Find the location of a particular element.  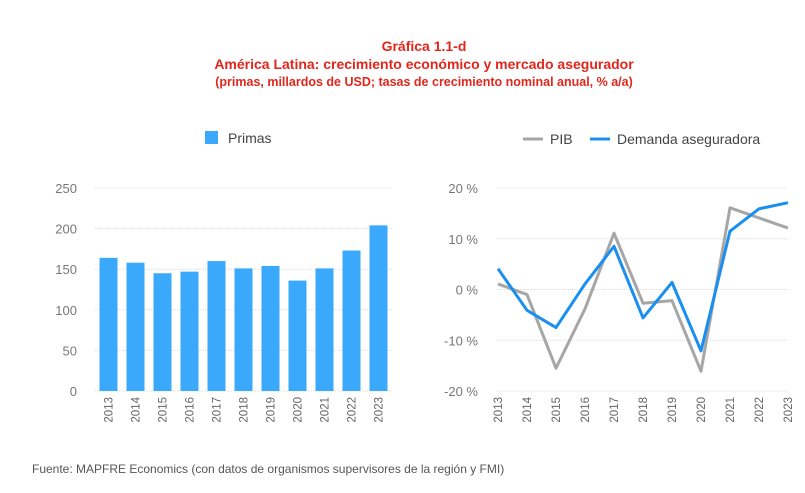

legend-swatch-primas is located at coordinates (211, 137).